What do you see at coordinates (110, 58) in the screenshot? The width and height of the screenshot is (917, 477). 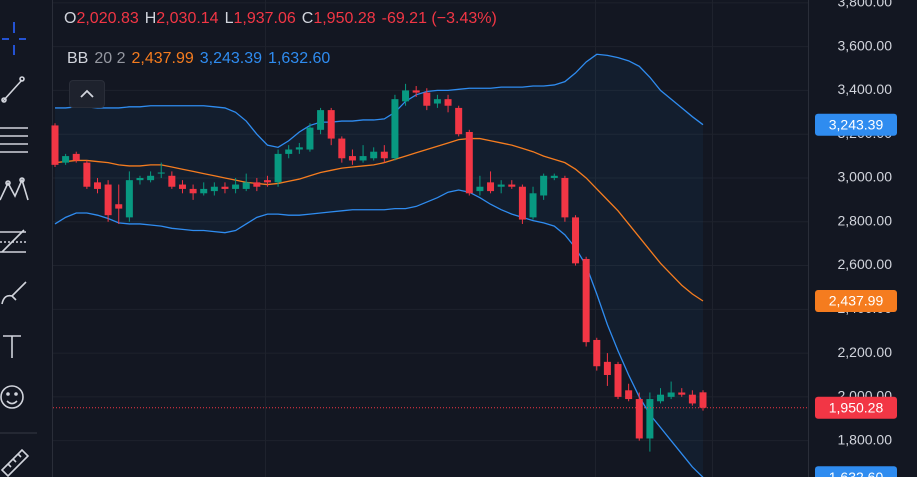 I see `indicator-params: 20 2` at bounding box center [110, 58].